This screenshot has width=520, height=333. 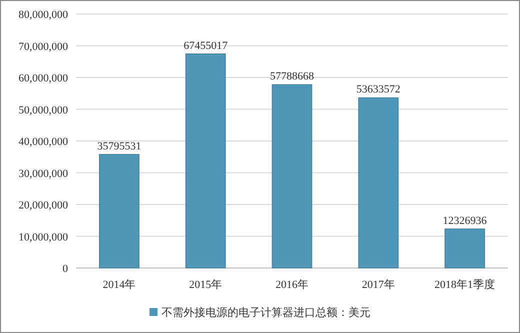 I want to click on y-tick-label: 50,000,000, so click(x=43, y=110).